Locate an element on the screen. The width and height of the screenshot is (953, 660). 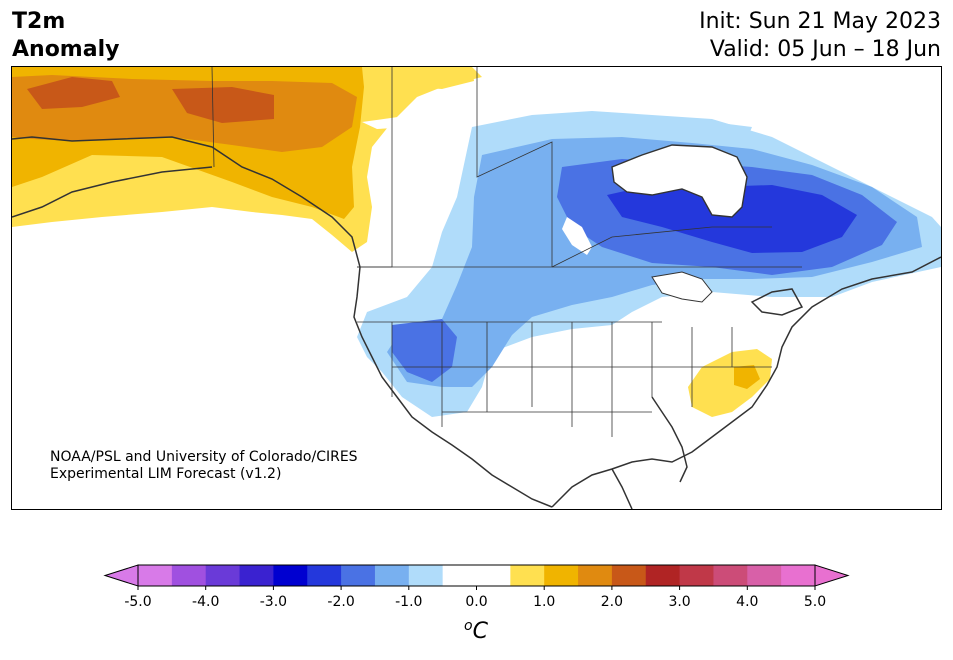
great-bear-lake is located at coordinates (387, 122).